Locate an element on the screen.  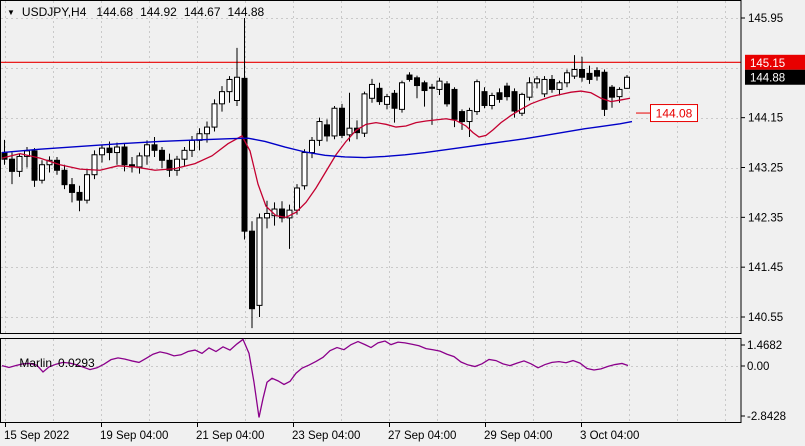
time-axis-label: 19 Sep 04:00 is located at coordinates (134, 436).